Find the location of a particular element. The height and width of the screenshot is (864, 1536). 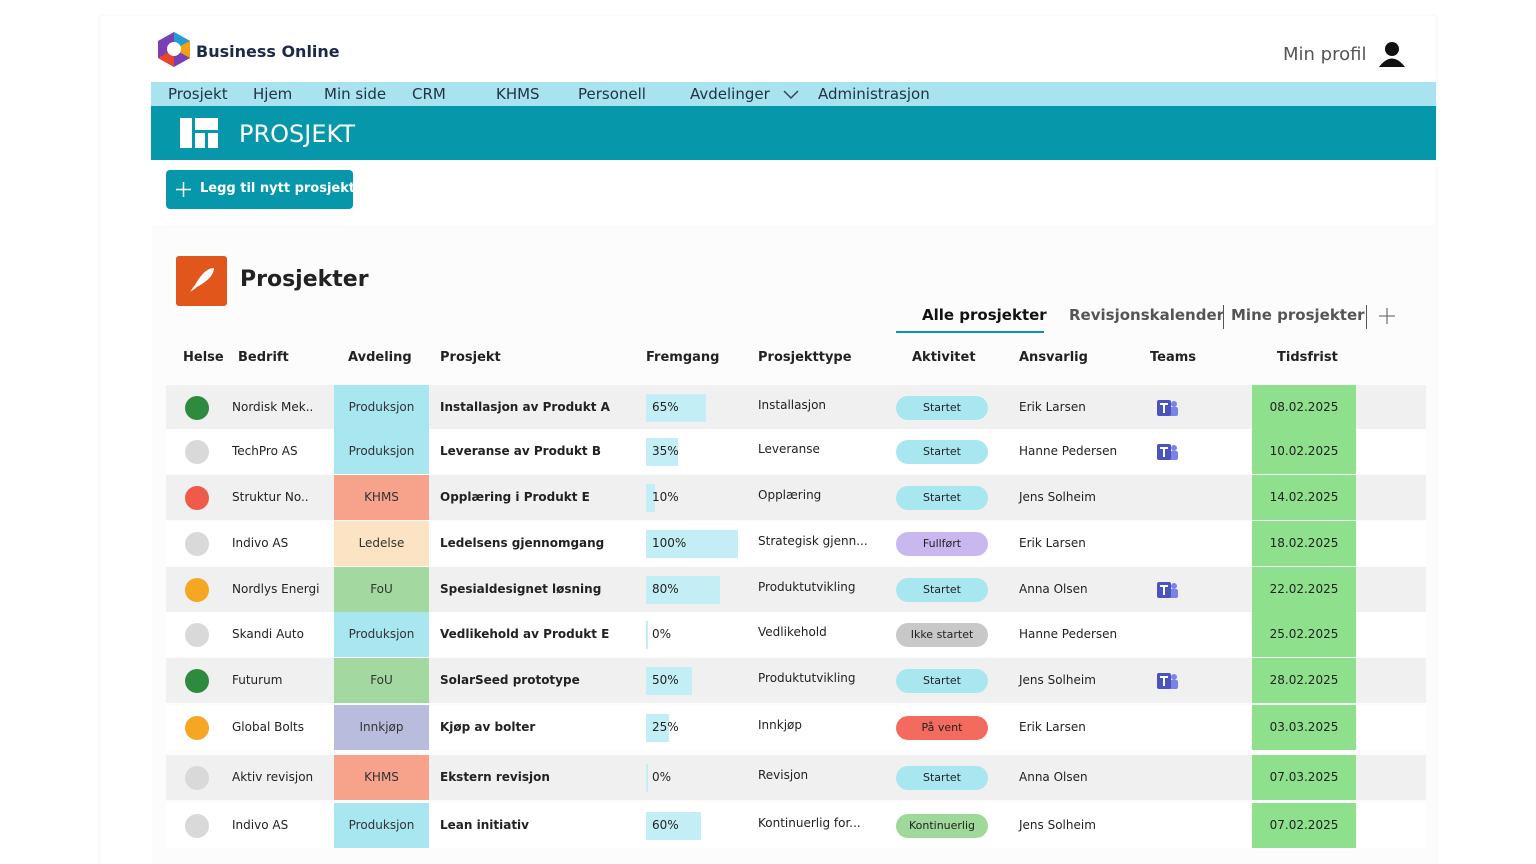

nav-item: Prosjekt is located at coordinates (198, 94).